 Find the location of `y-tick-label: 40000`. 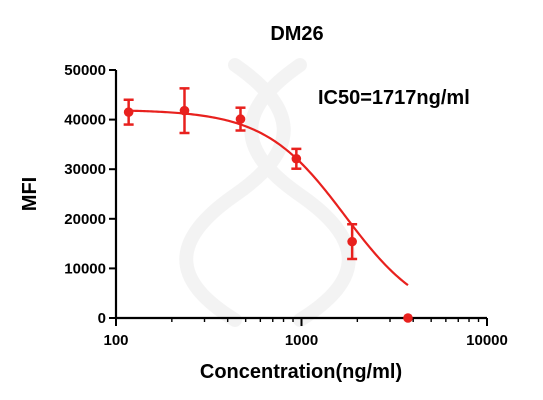

y-tick-label: 40000 is located at coordinates (85, 120).